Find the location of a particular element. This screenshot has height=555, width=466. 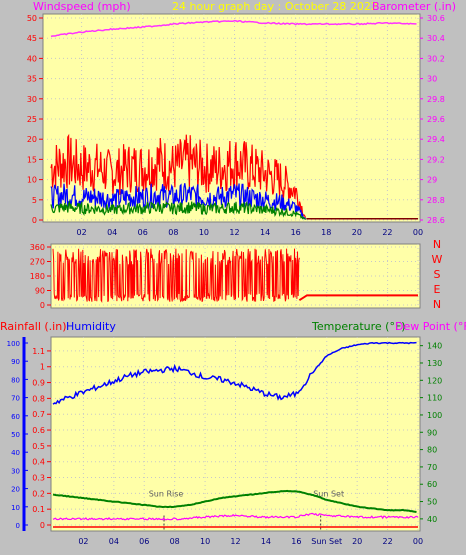

wind-x-tick-label: 12 is located at coordinates (234, 232).